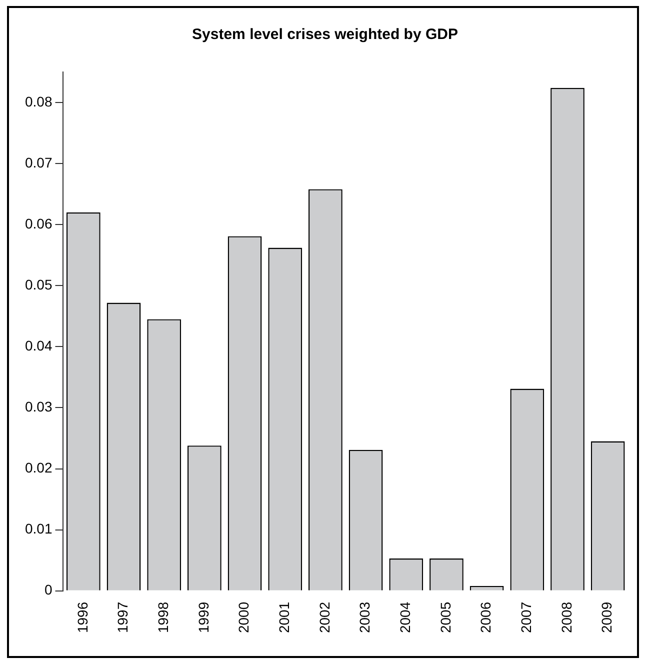 The height and width of the screenshot is (666, 646). I want to click on y-tick-label: 0, so click(48, 590).